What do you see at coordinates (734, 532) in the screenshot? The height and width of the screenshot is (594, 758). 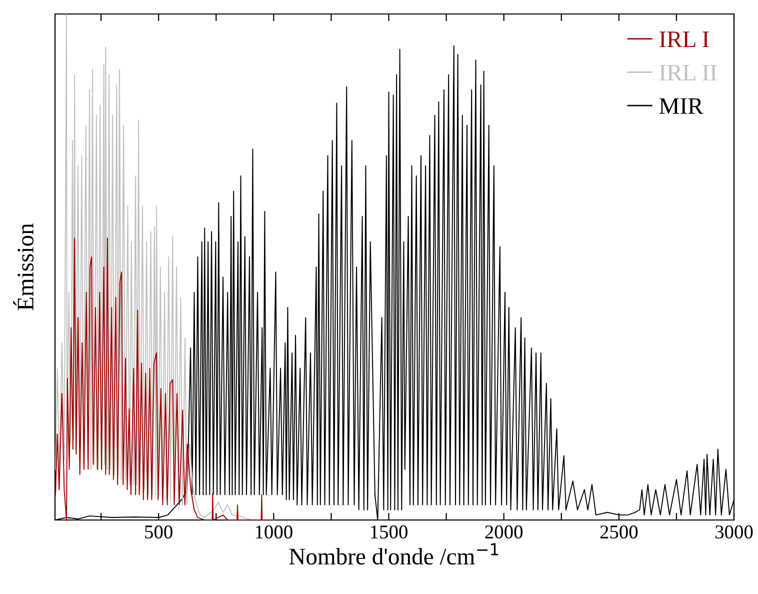 I see `x-tick-label: 3000` at bounding box center [734, 532].